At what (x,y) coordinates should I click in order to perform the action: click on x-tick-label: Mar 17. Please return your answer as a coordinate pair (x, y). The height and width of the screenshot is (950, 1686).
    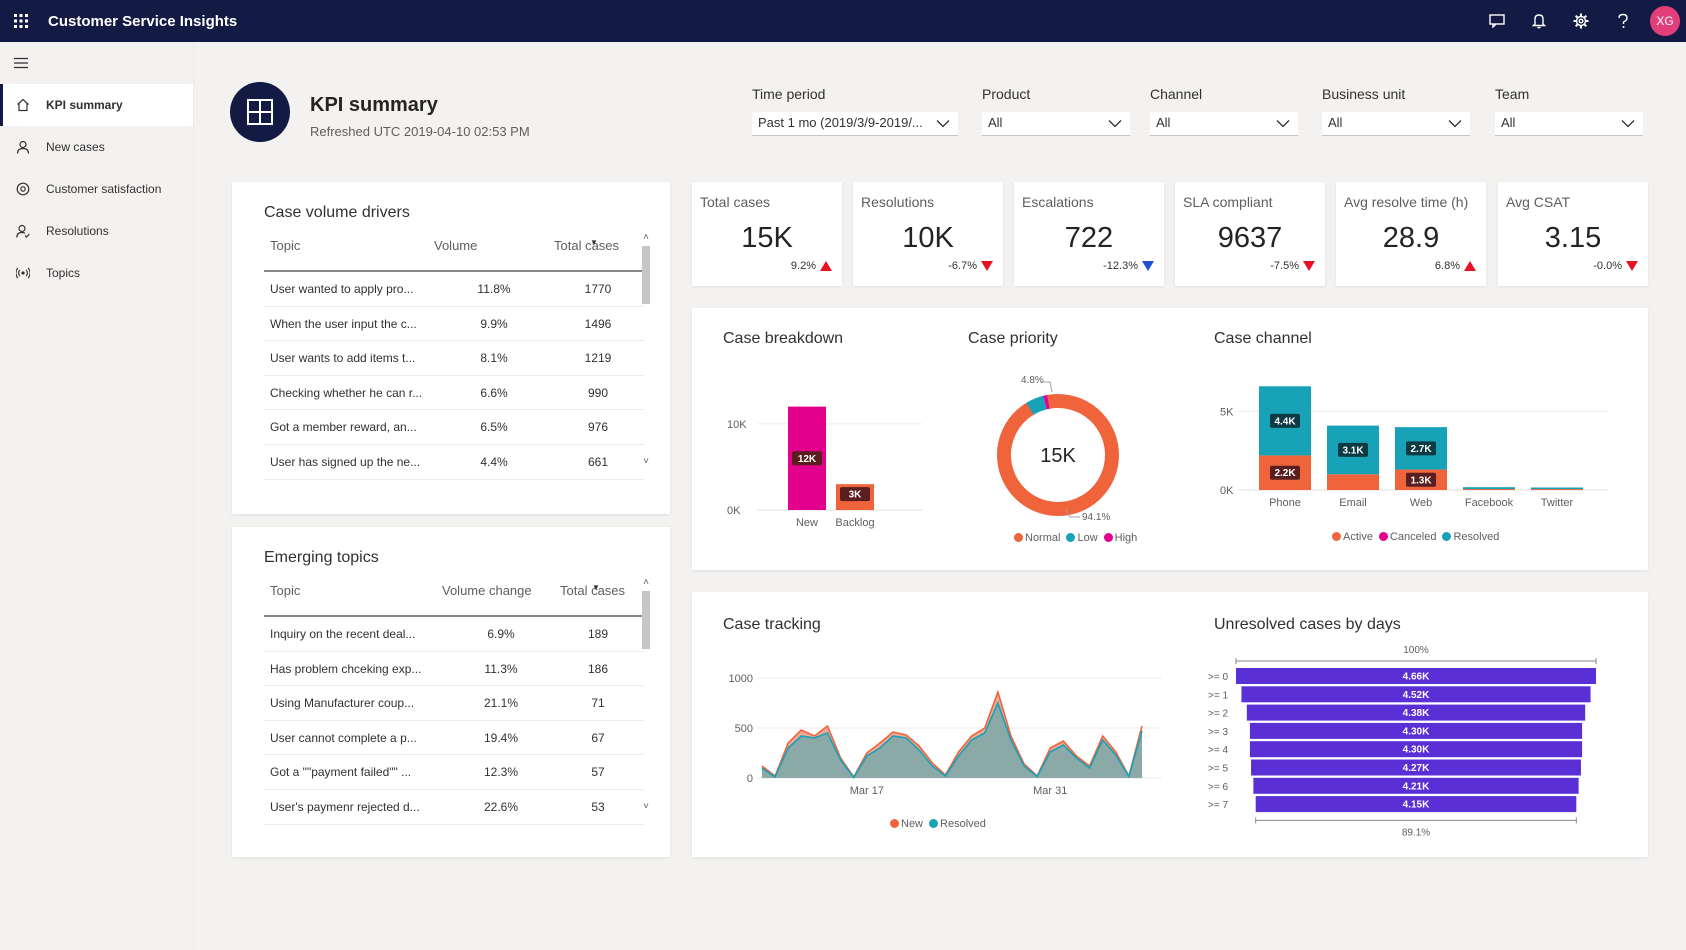
    Looking at the image, I should click on (867, 791).